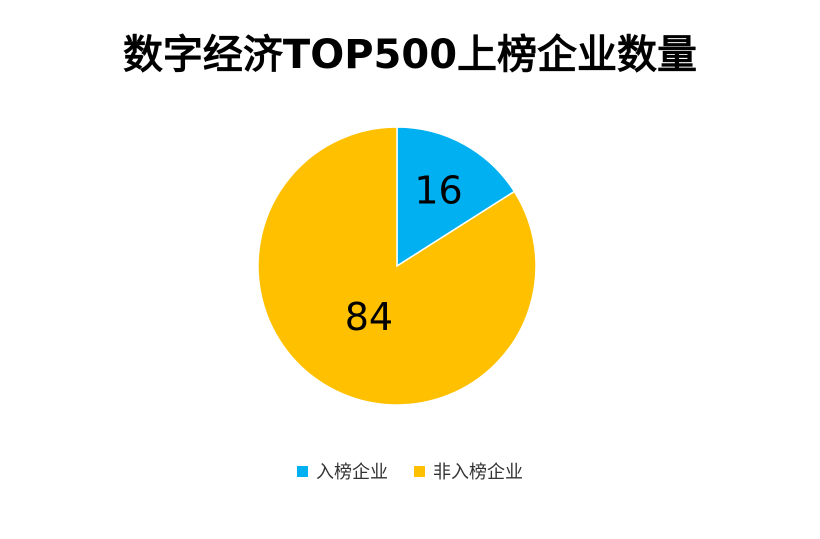  What do you see at coordinates (352, 472) in the screenshot?
I see `legend-label-listed: 入榜企业` at bounding box center [352, 472].